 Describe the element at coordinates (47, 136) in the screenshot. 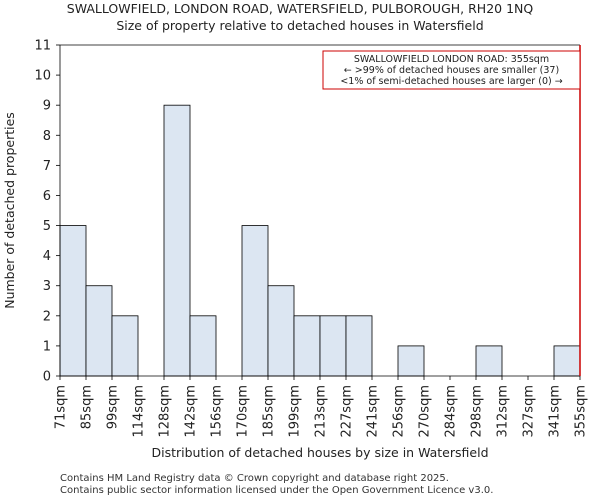

I see `y-tick-label: 8` at that location.